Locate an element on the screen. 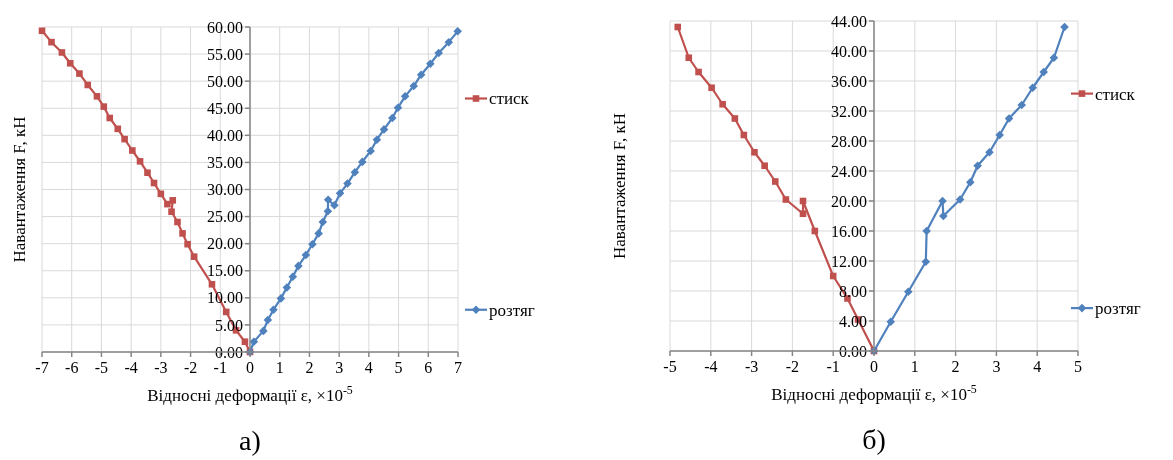 The width and height of the screenshot is (1173, 460). text: б) is located at coordinates (874, 439).